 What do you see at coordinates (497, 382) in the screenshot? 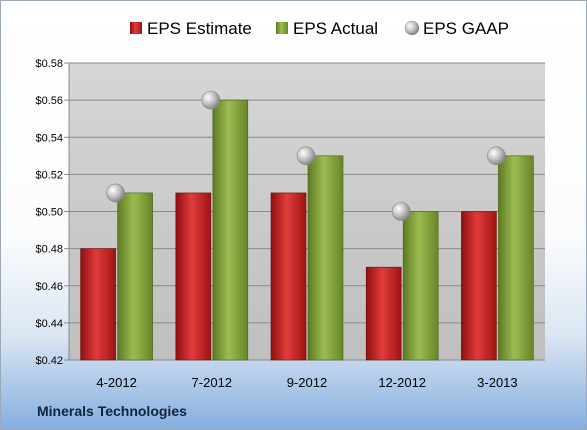
I see `x-tick-label: 3-2013` at bounding box center [497, 382].